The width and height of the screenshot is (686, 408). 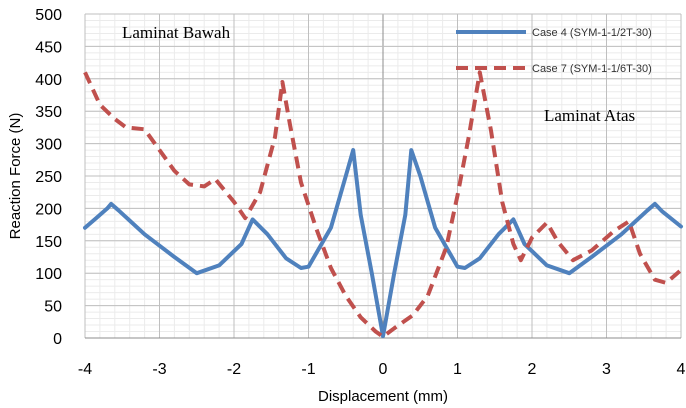 What do you see at coordinates (234, 369) in the screenshot?
I see `x-tick-label: -2` at bounding box center [234, 369].